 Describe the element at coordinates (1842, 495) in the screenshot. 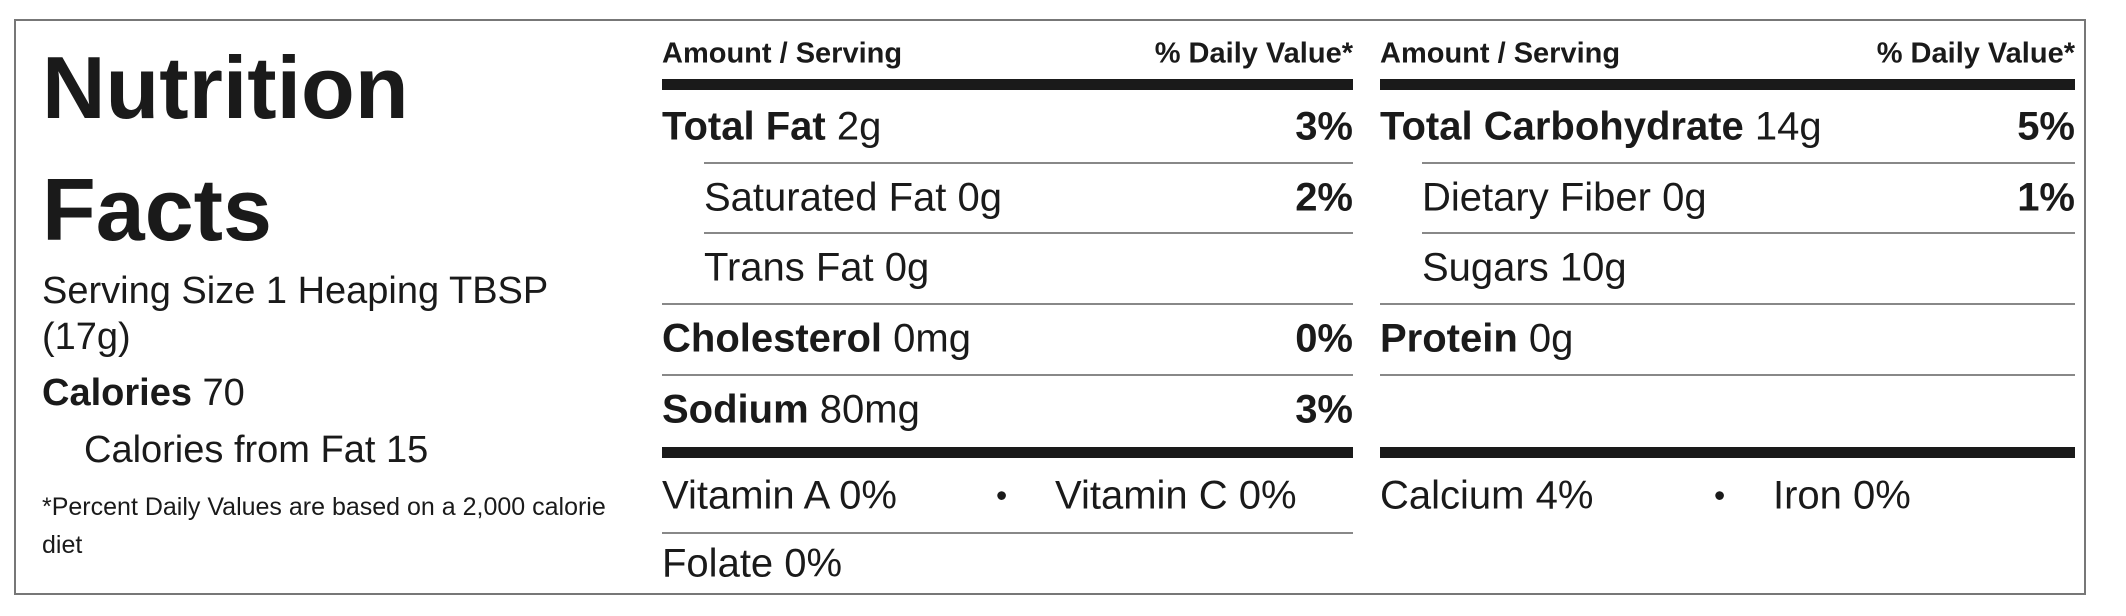

I see `vitamin: Iron 0%` at that location.